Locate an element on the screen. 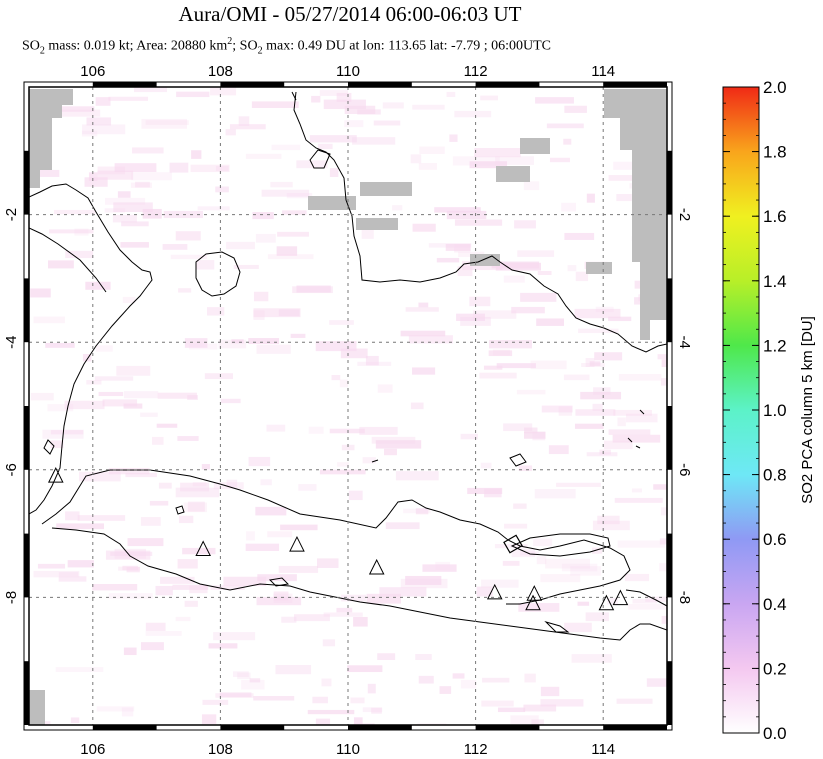 Image resolution: width=823 pixels, height=759 pixels. subtitle-so2-sub: 2 is located at coordinates (42, 51).